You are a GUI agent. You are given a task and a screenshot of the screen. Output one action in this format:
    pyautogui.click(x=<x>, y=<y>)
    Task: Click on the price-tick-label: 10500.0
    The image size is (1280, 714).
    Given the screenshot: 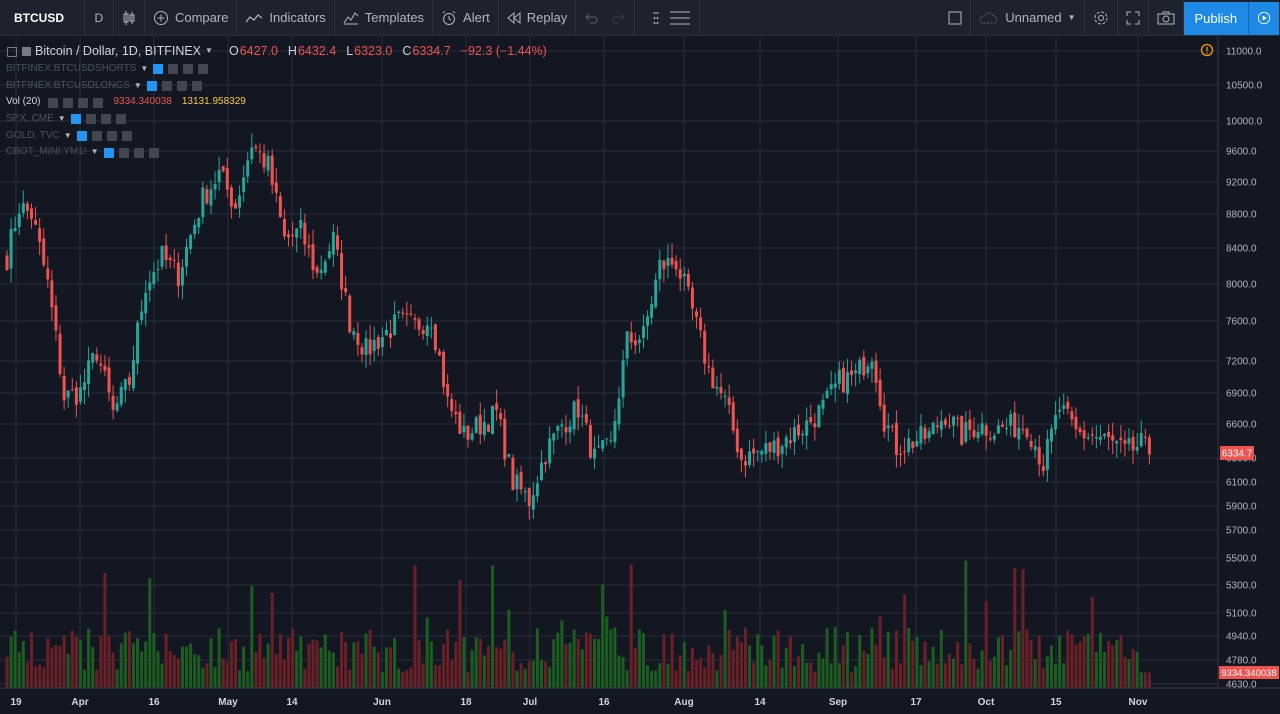 What is the action you would take?
    pyautogui.click(x=1244, y=86)
    